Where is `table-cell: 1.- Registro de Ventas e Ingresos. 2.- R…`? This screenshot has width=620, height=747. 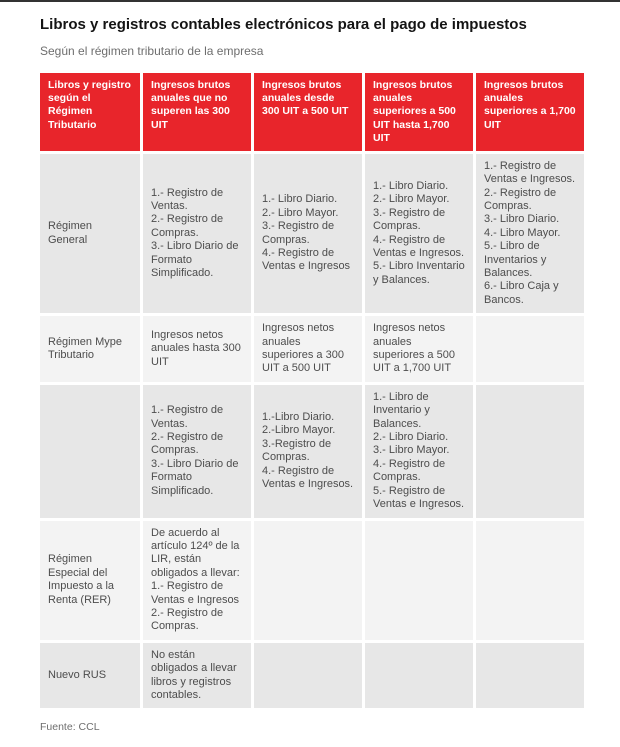 table-cell: 1.- Registro de Ventas e Ingresos. 2.- R… is located at coordinates (530, 233).